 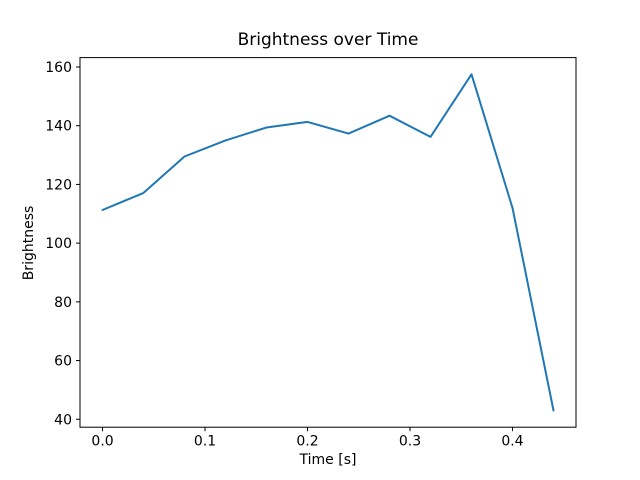 I want to click on y-tick-label: 100, so click(x=58, y=244).